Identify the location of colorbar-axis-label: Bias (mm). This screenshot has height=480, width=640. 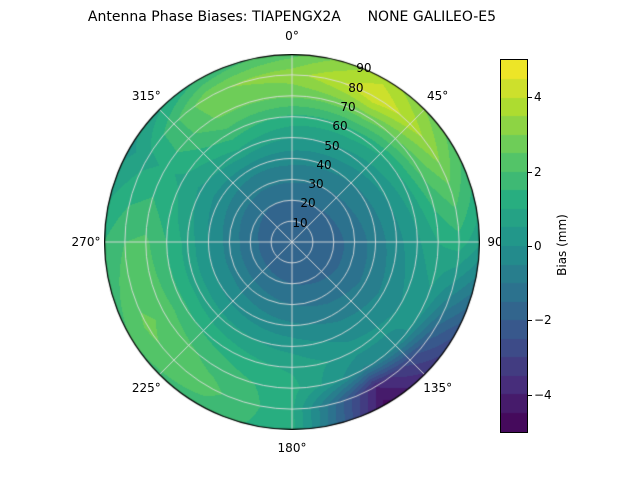
(562, 245).